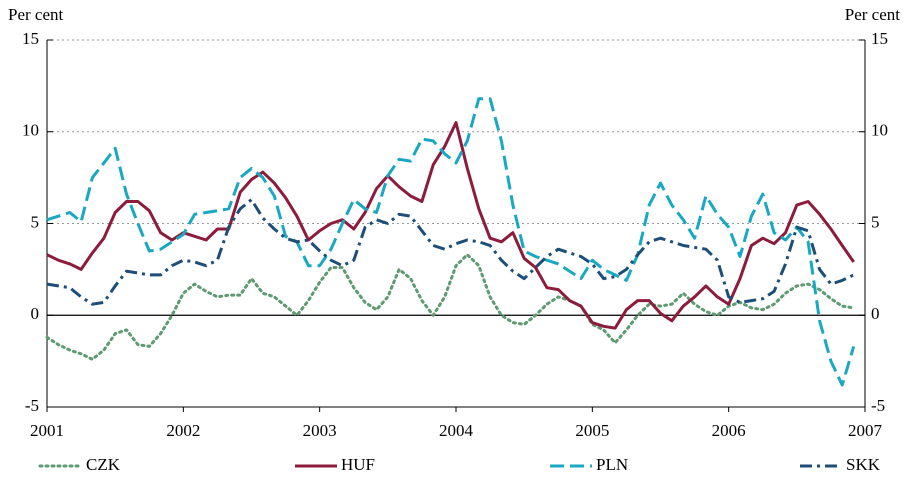 The width and height of the screenshot is (907, 482). What do you see at coordinates (879, 38) in the screenshot?
I see `y2-tick-label: 15` at bounding box center [879, 38].